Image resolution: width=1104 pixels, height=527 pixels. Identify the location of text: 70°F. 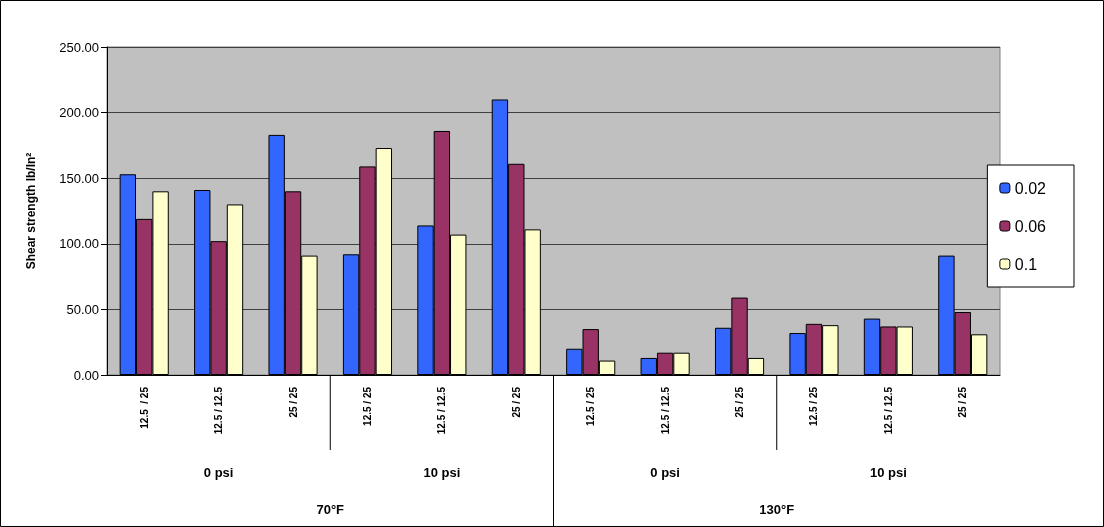
(330, 509).